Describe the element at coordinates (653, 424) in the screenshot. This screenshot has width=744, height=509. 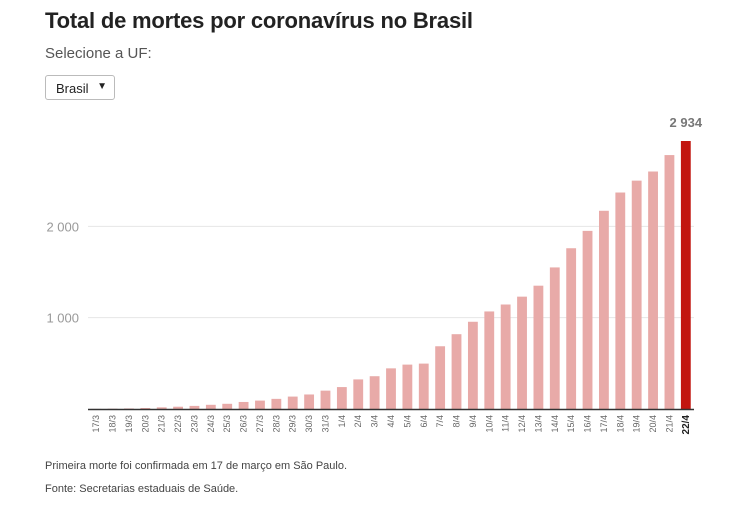
I see `x-tick-label: 20/4` at that location.